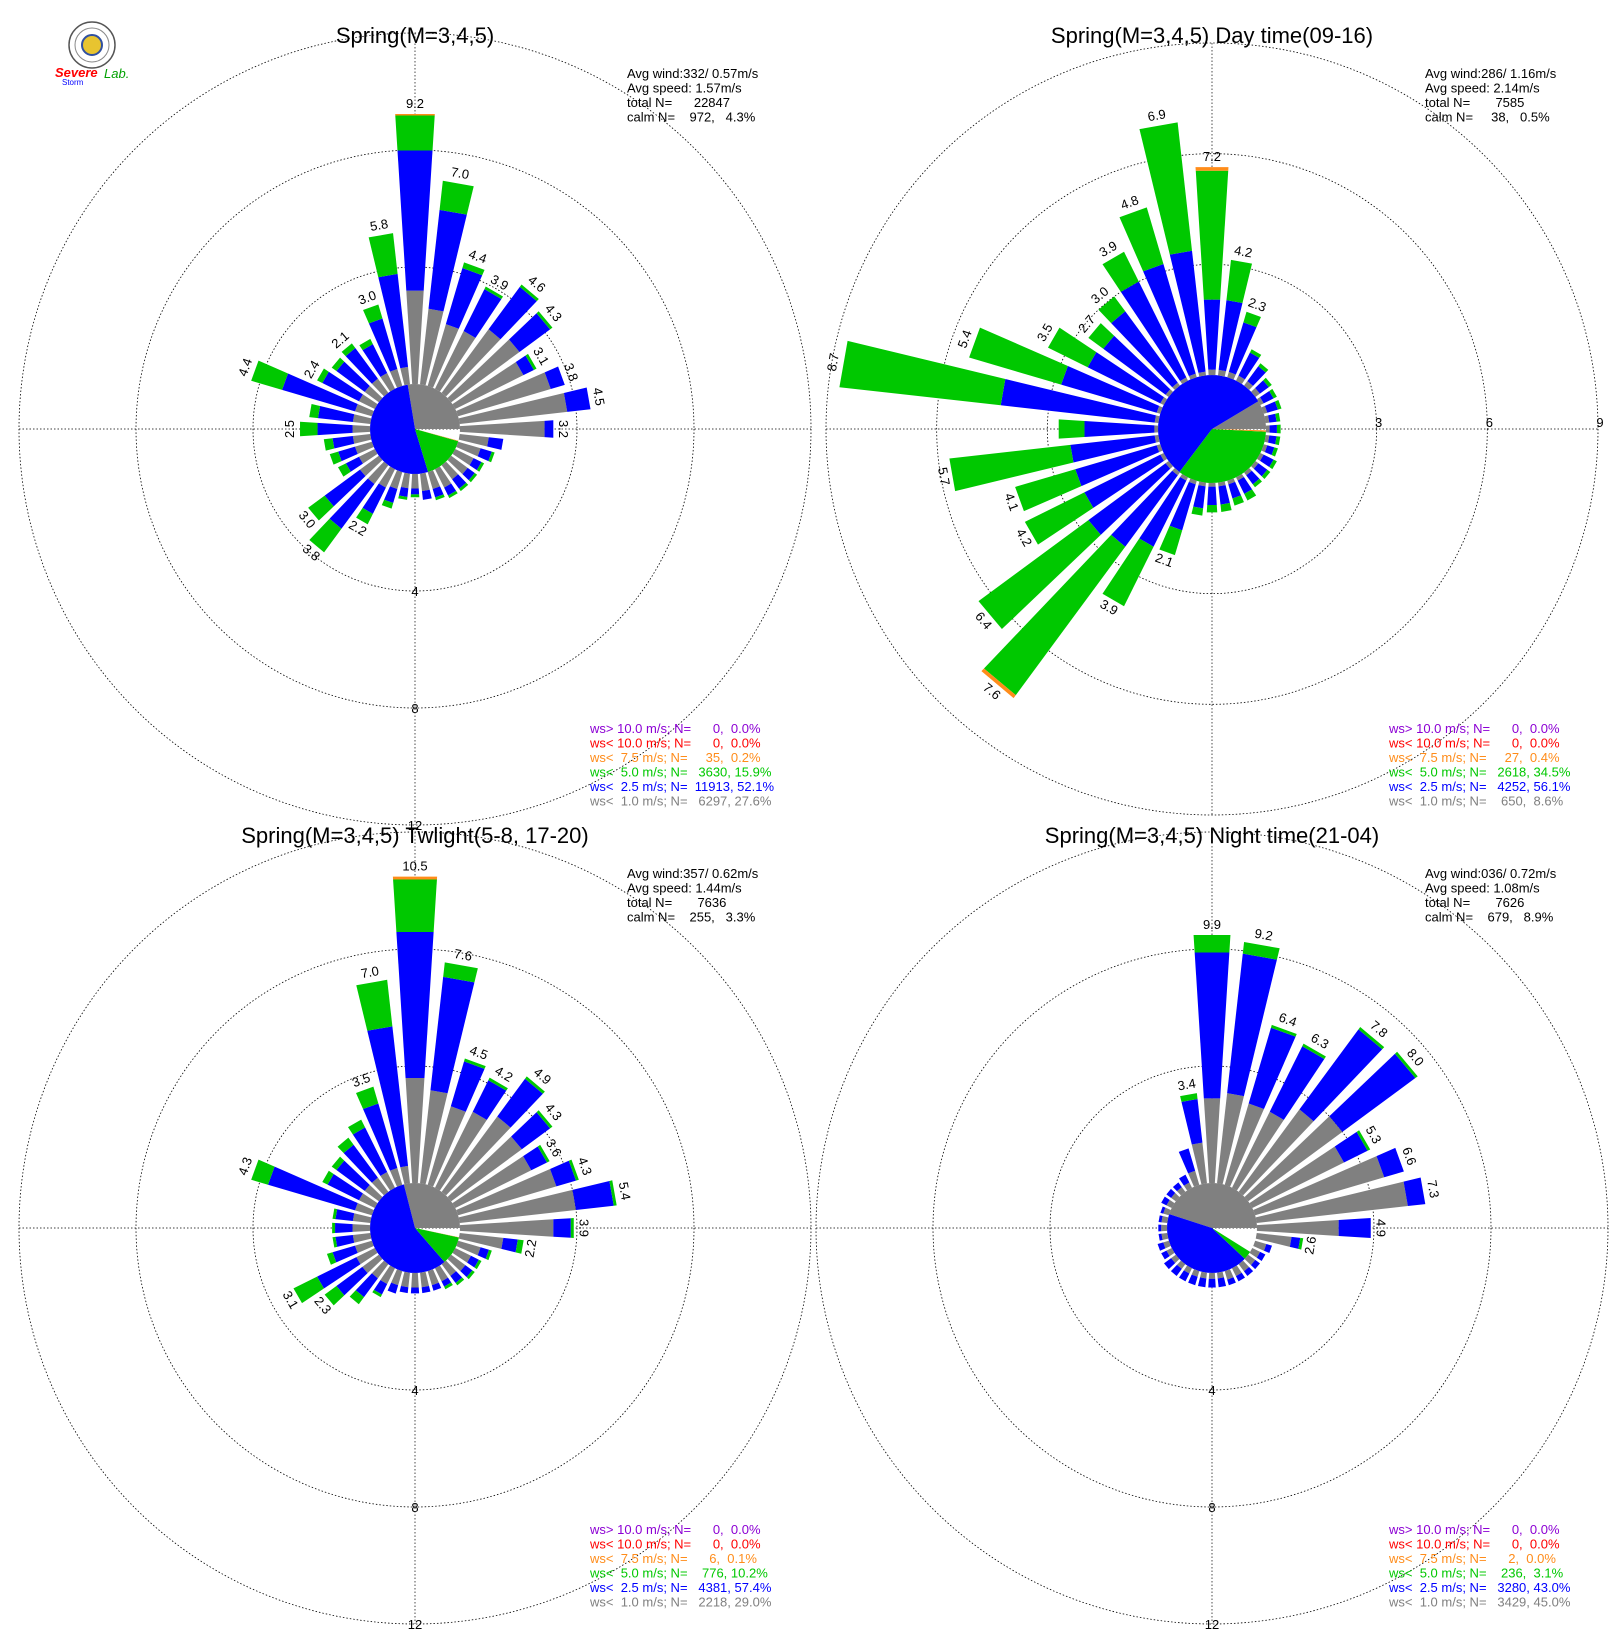 Image resolution: width=1620 pixels, height=1640 pixels. Describe the element at coordinates (1599, 422) in the screenshot. I see `ring-label: 9` at that location.